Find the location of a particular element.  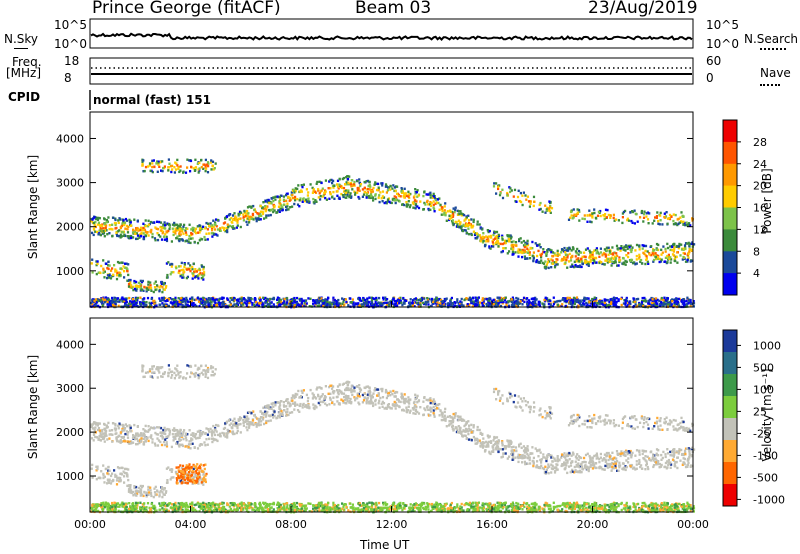

power-ytick-label: 4000 is located at coordinates (70, 138).